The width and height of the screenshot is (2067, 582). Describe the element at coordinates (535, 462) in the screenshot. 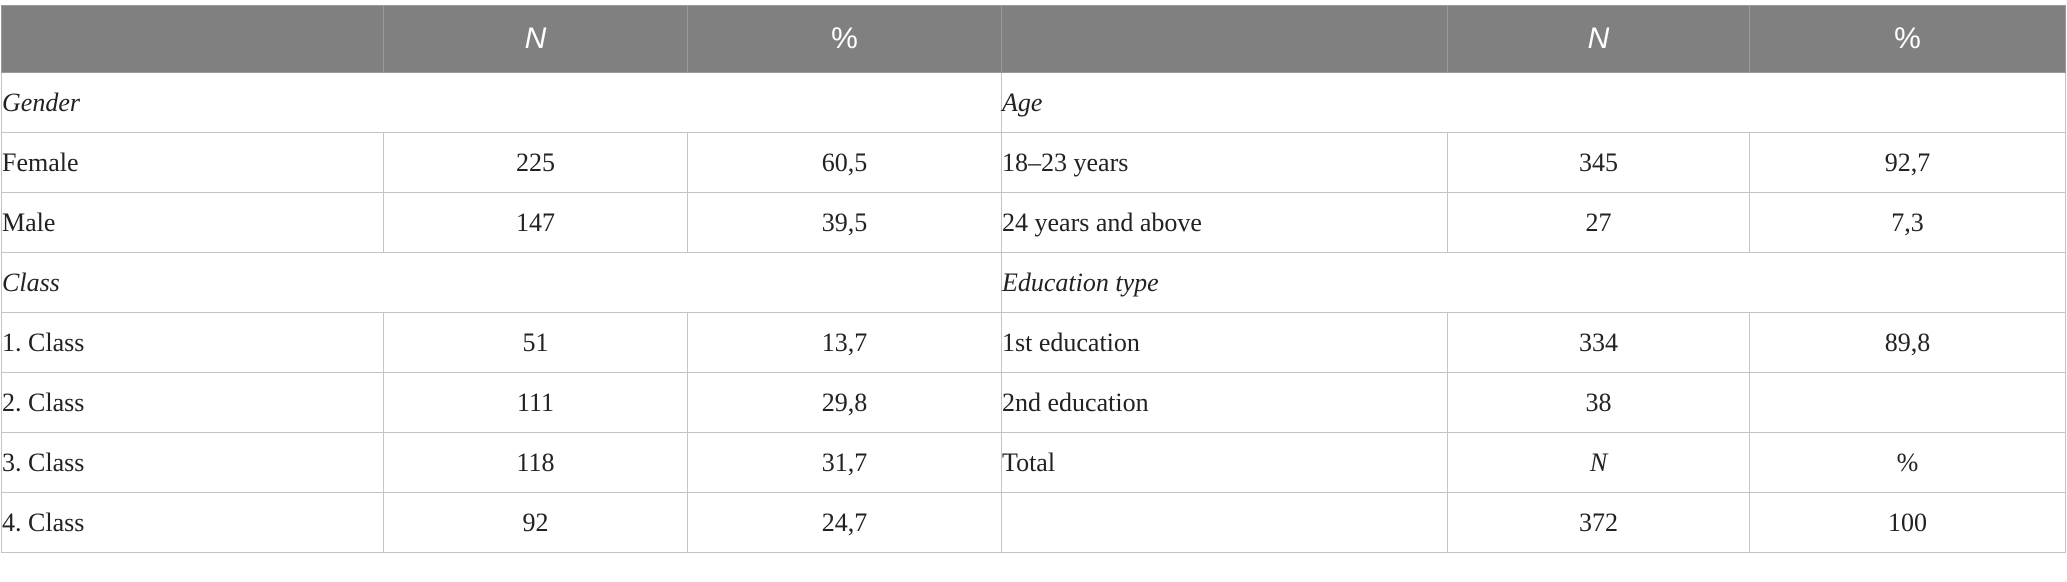

I see `row-n-left: 118` at that location.